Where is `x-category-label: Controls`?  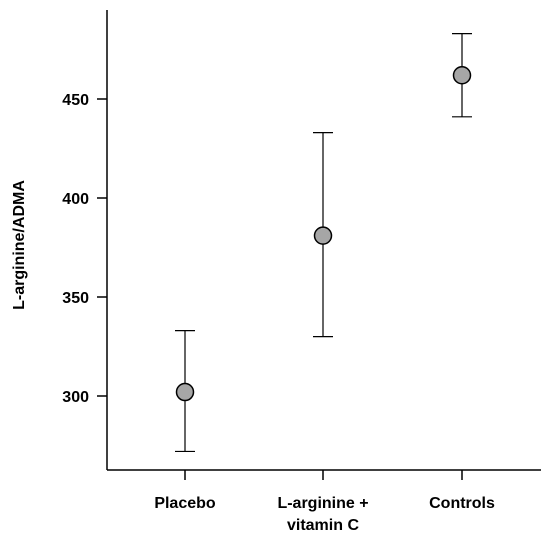
x-category-label: Controls is located at coordinates (462, 503).